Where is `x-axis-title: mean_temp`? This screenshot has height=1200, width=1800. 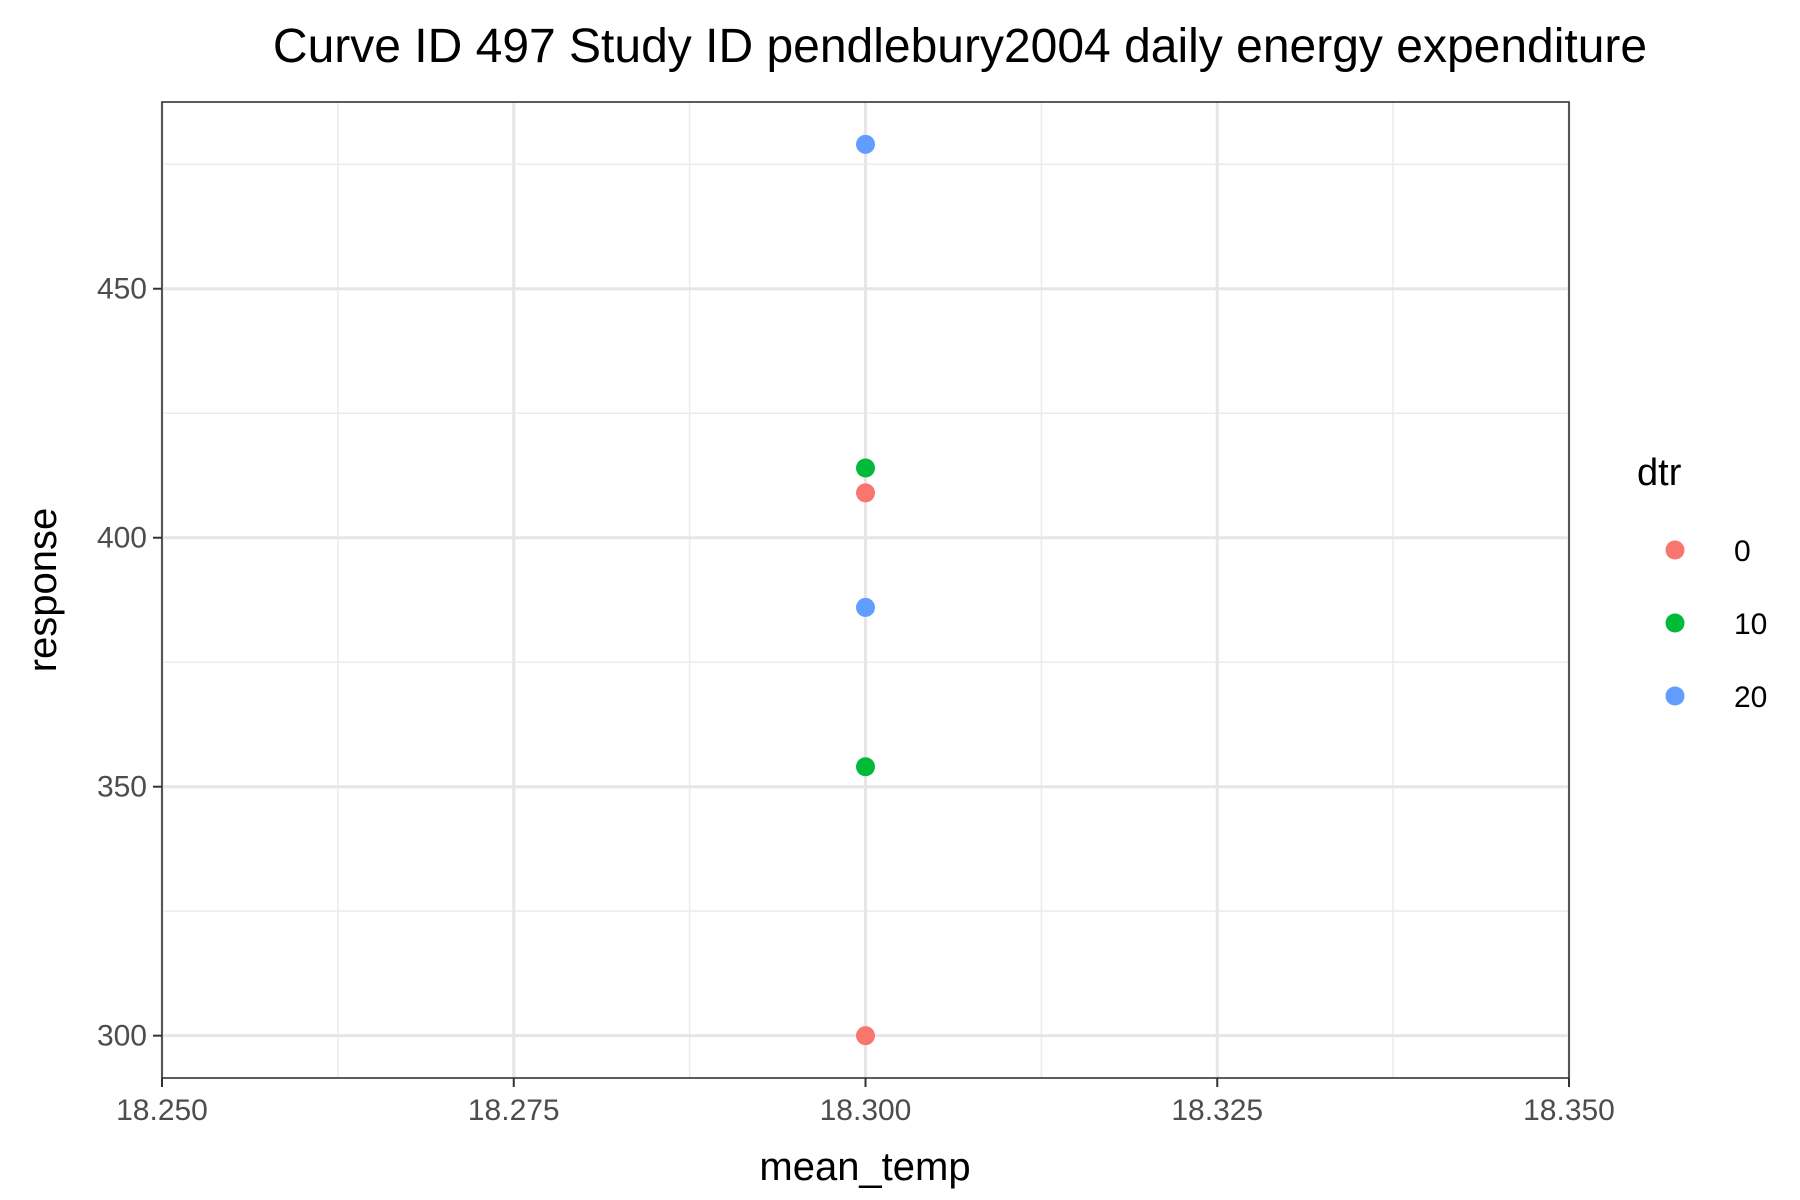 x-axis-title: mean_temp is located at coordinates (864, 1167).